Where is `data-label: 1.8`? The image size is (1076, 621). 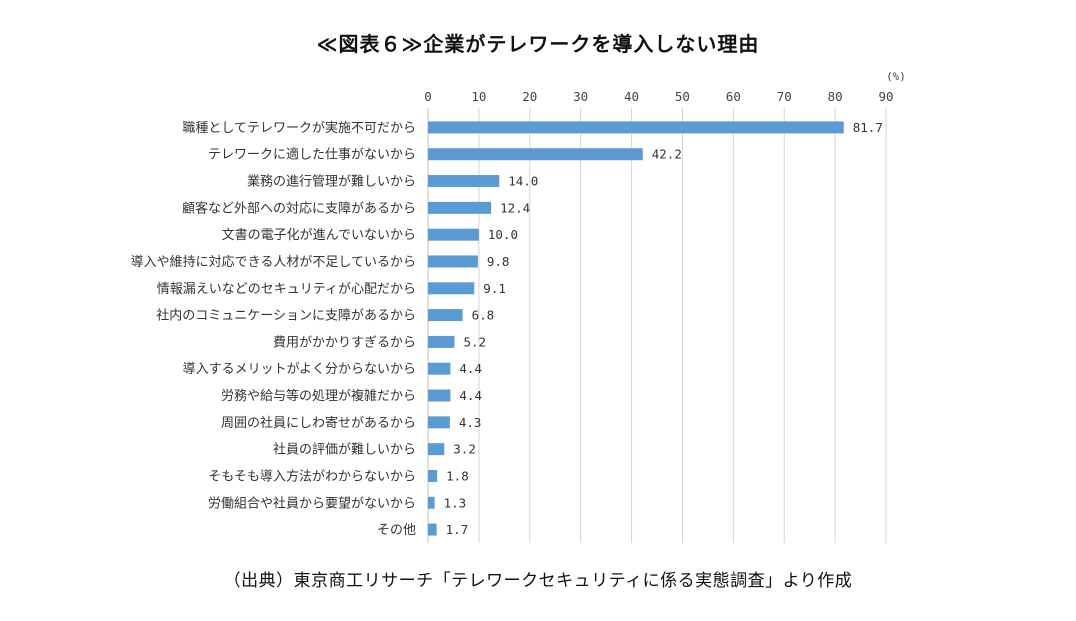 data-label: 1.8 is located at coordinates (457, 475).